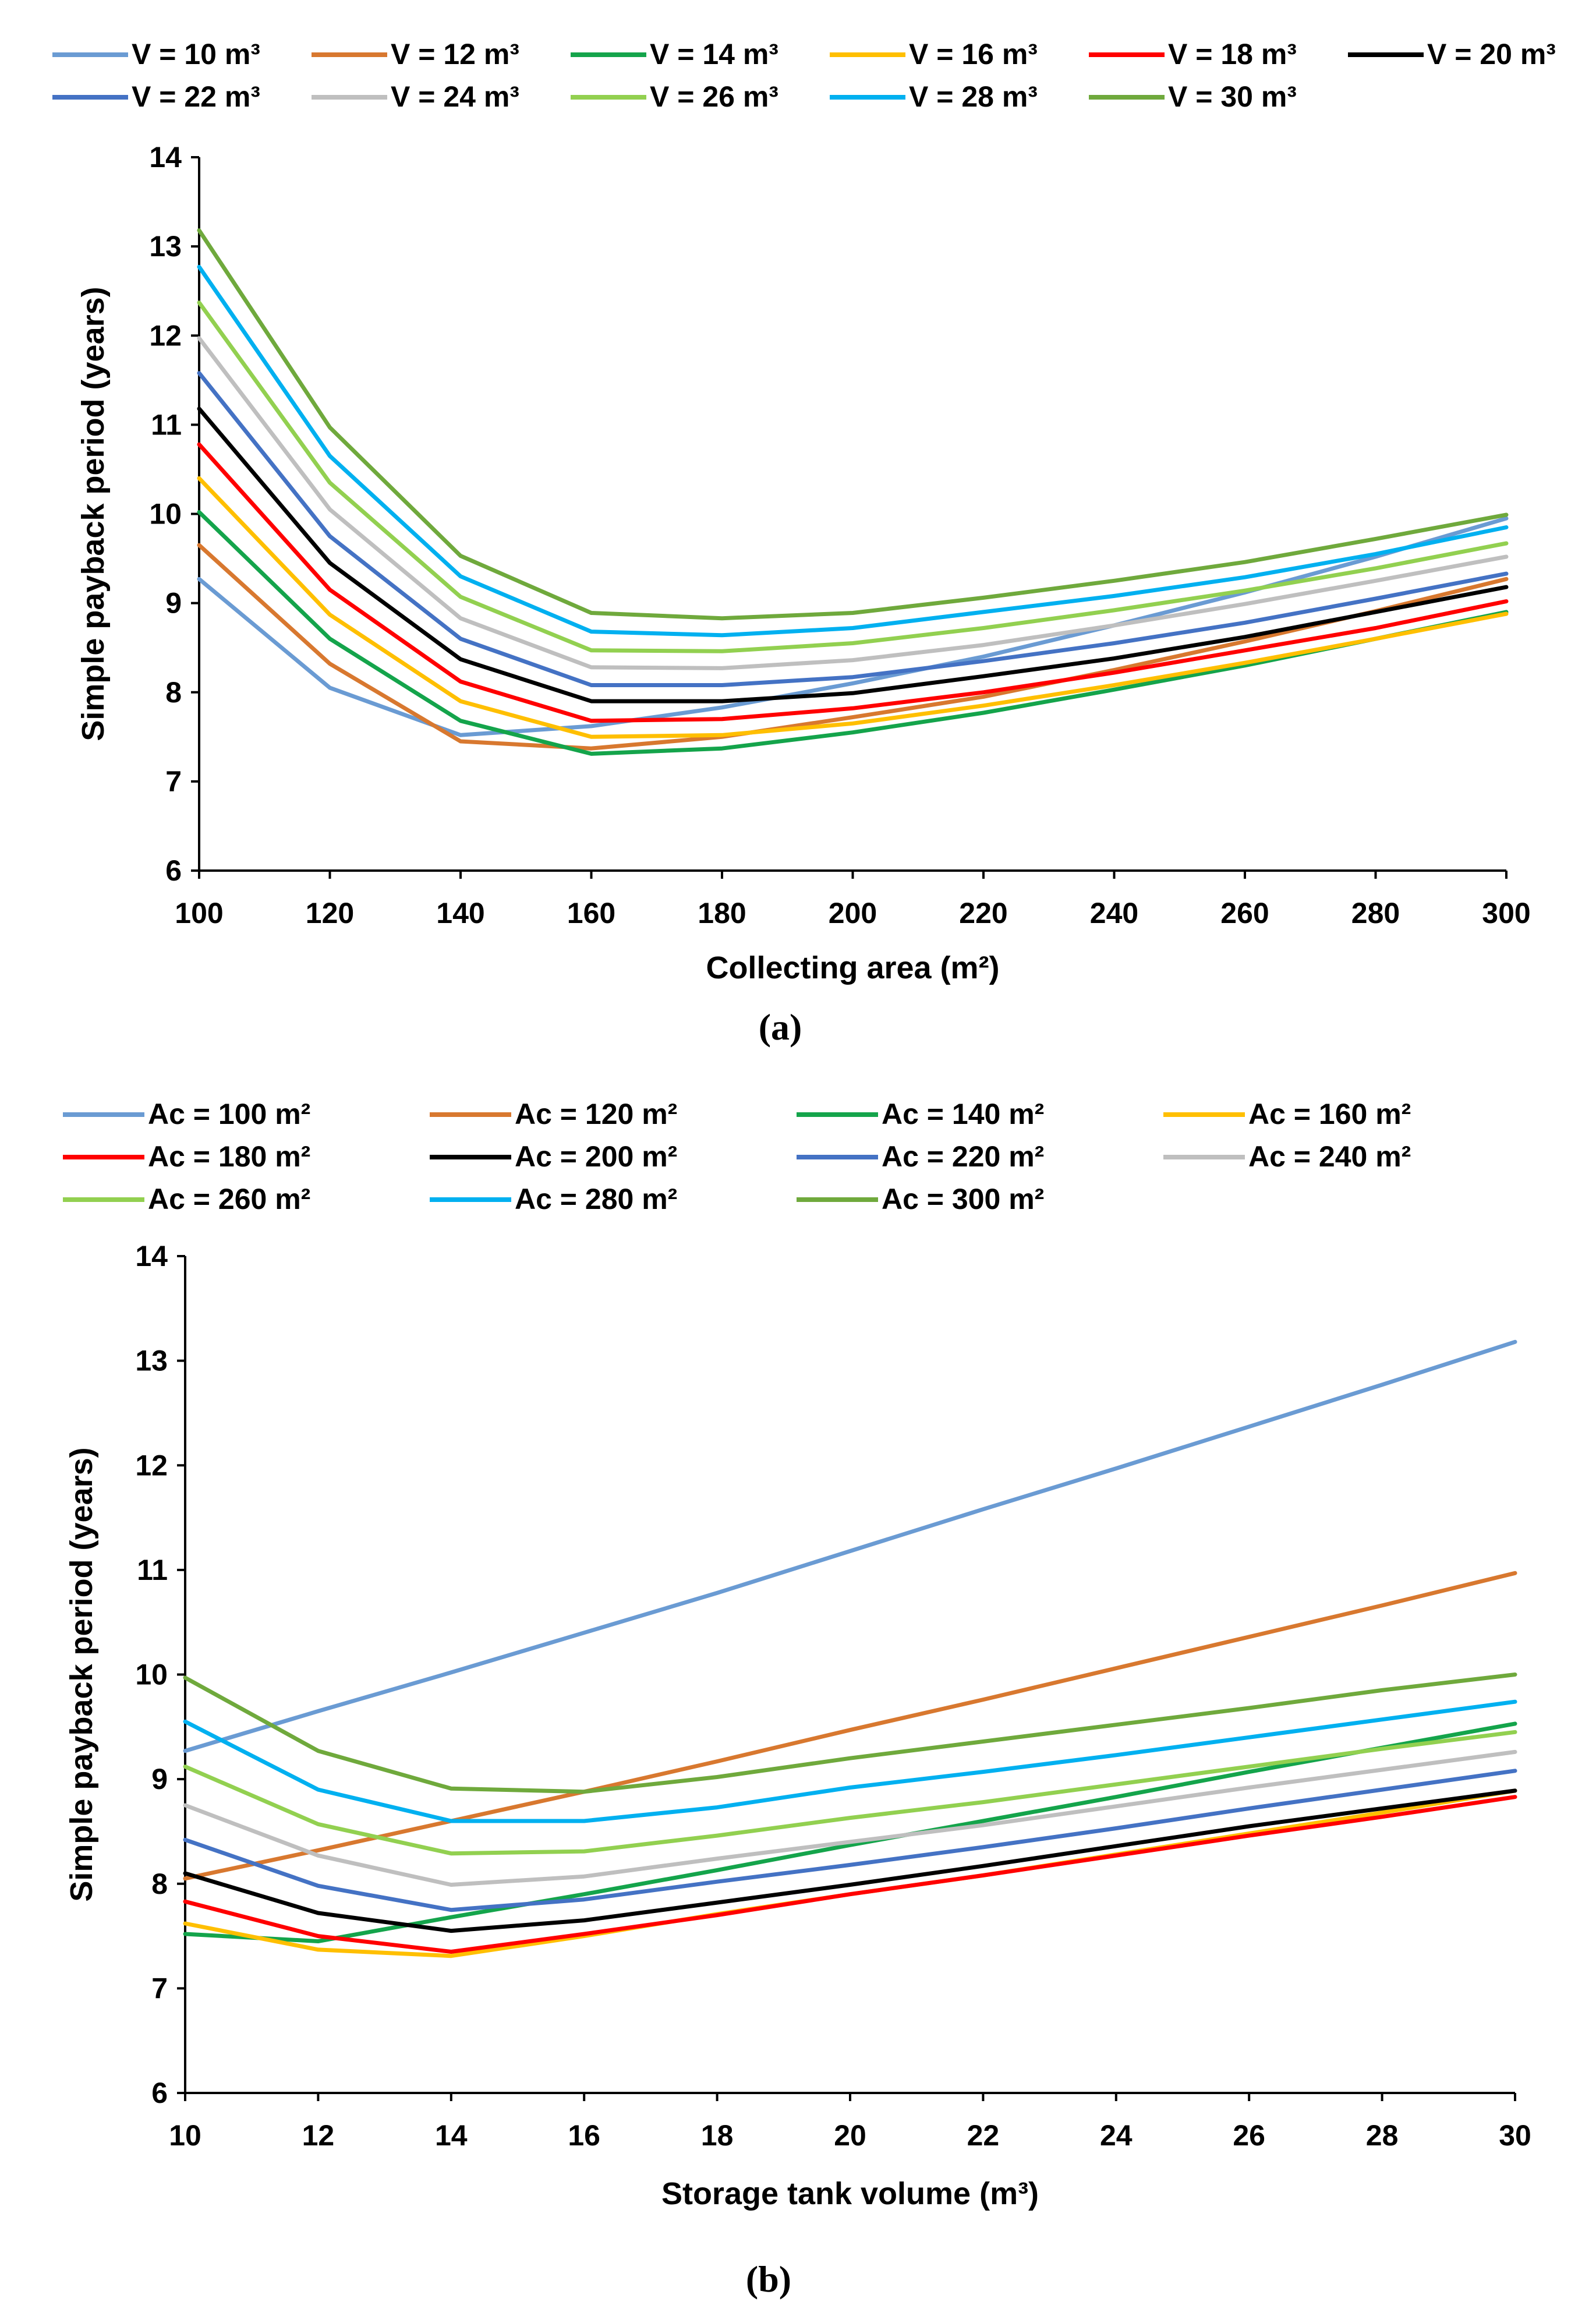 The image size is (1596, 2316). Describe the element at coordinates (1329, 1156) in the screenshot. I see `legend-label: Ac = 240 m²` at that location.